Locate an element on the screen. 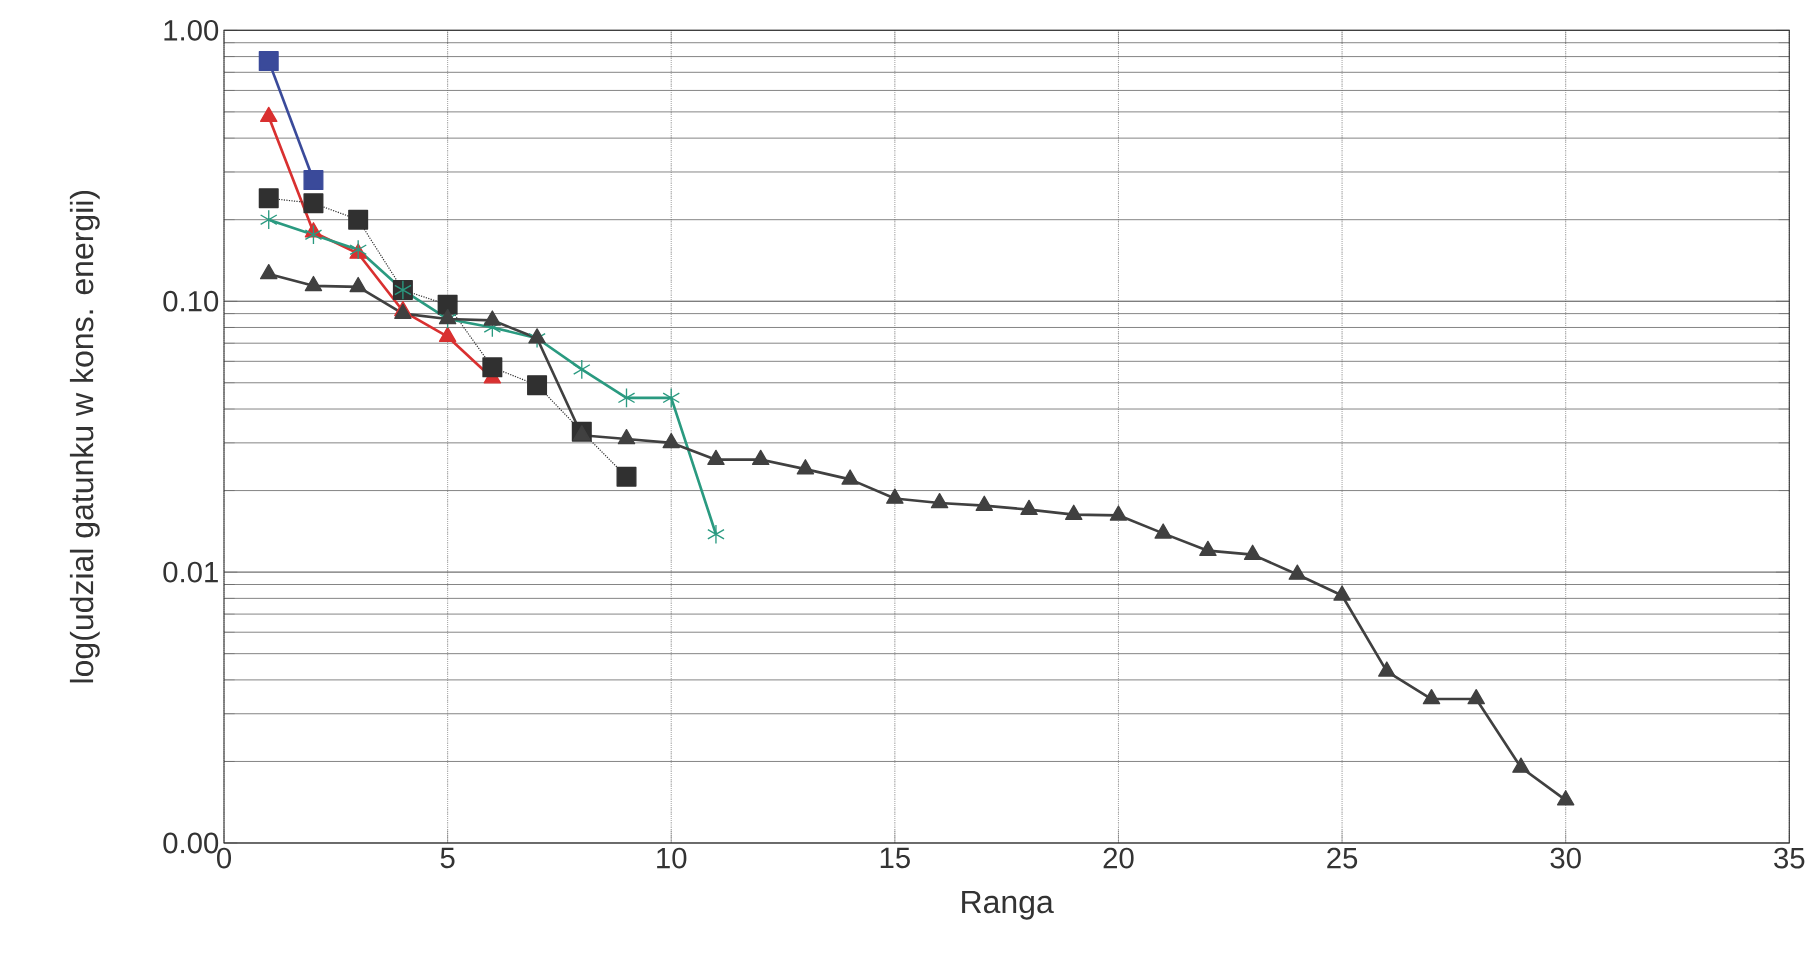 The image size is (1818, 963). y-tick-label: 0.00 is located at coordinates (191, 843).